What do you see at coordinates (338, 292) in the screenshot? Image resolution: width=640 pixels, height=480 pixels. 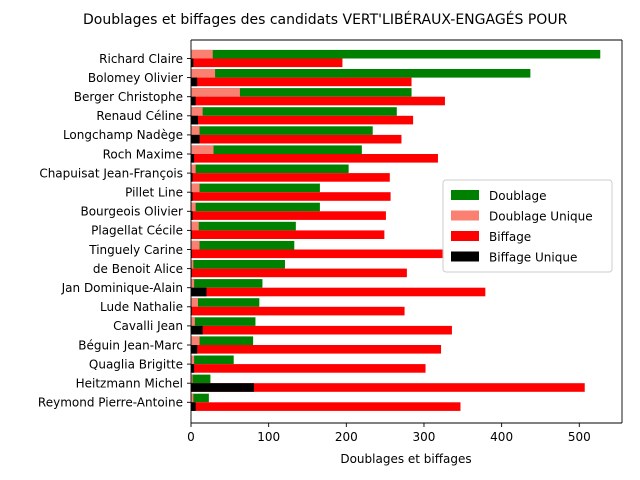 I see `bar-biffage-jan-dominique-alain` at bounding box center [338, 292].